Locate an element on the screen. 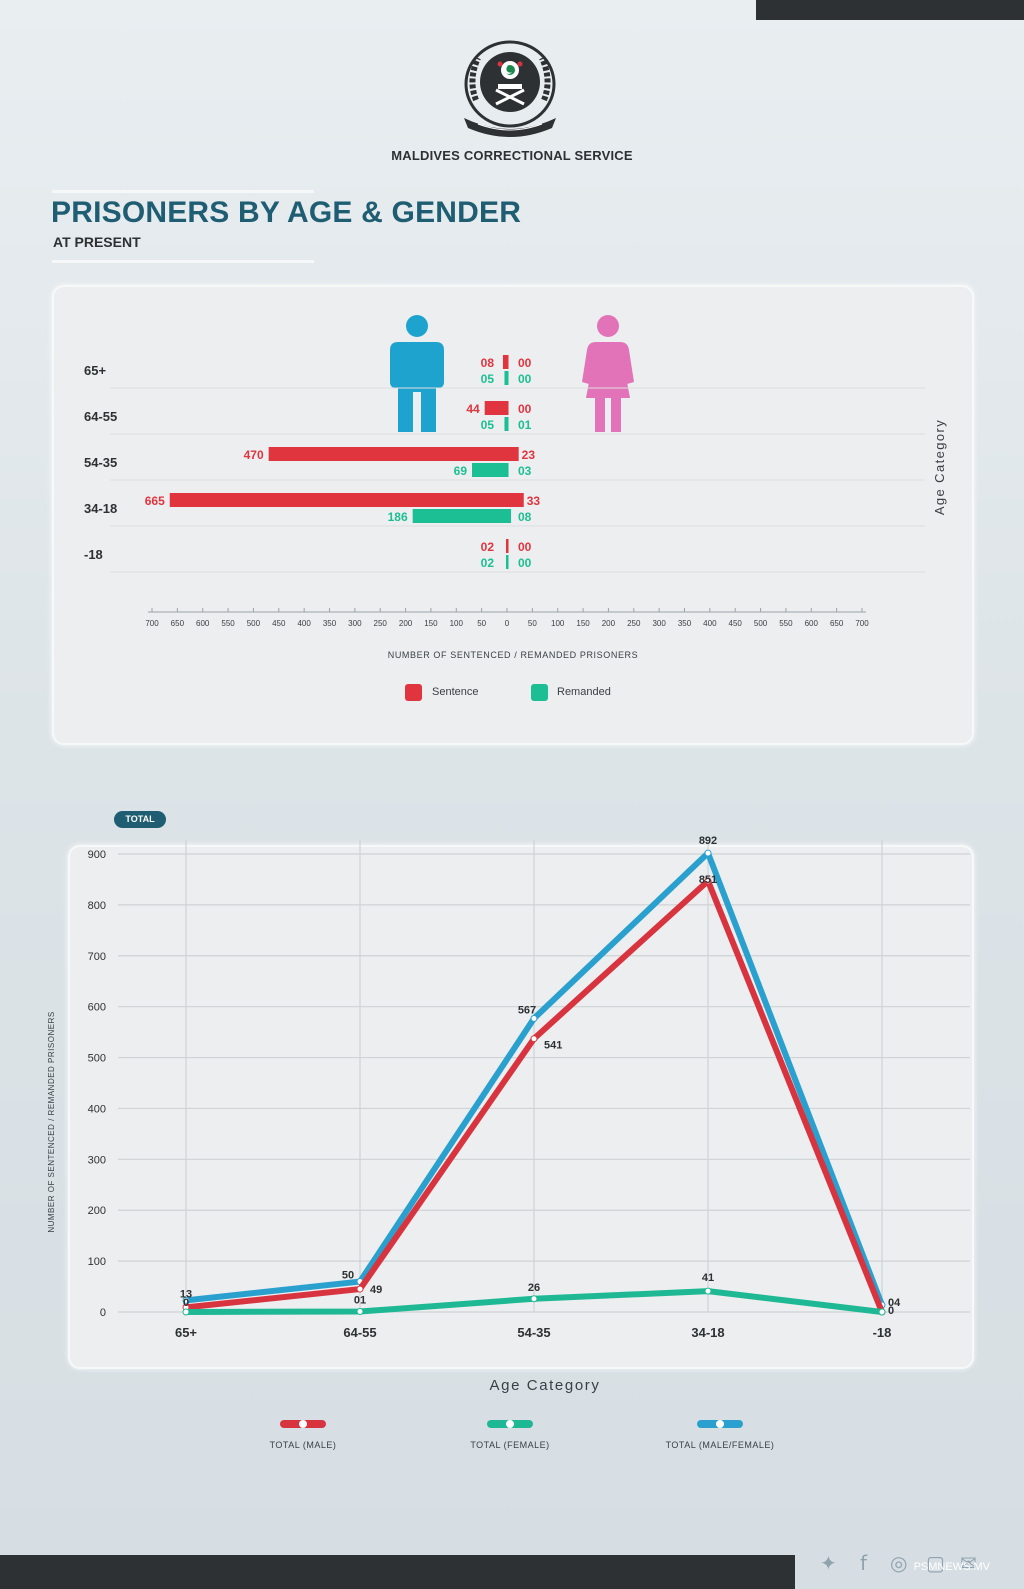 This screenshot has height=1589, width=1024. web-icon: ◎ is located at coordinates (899, 1563).